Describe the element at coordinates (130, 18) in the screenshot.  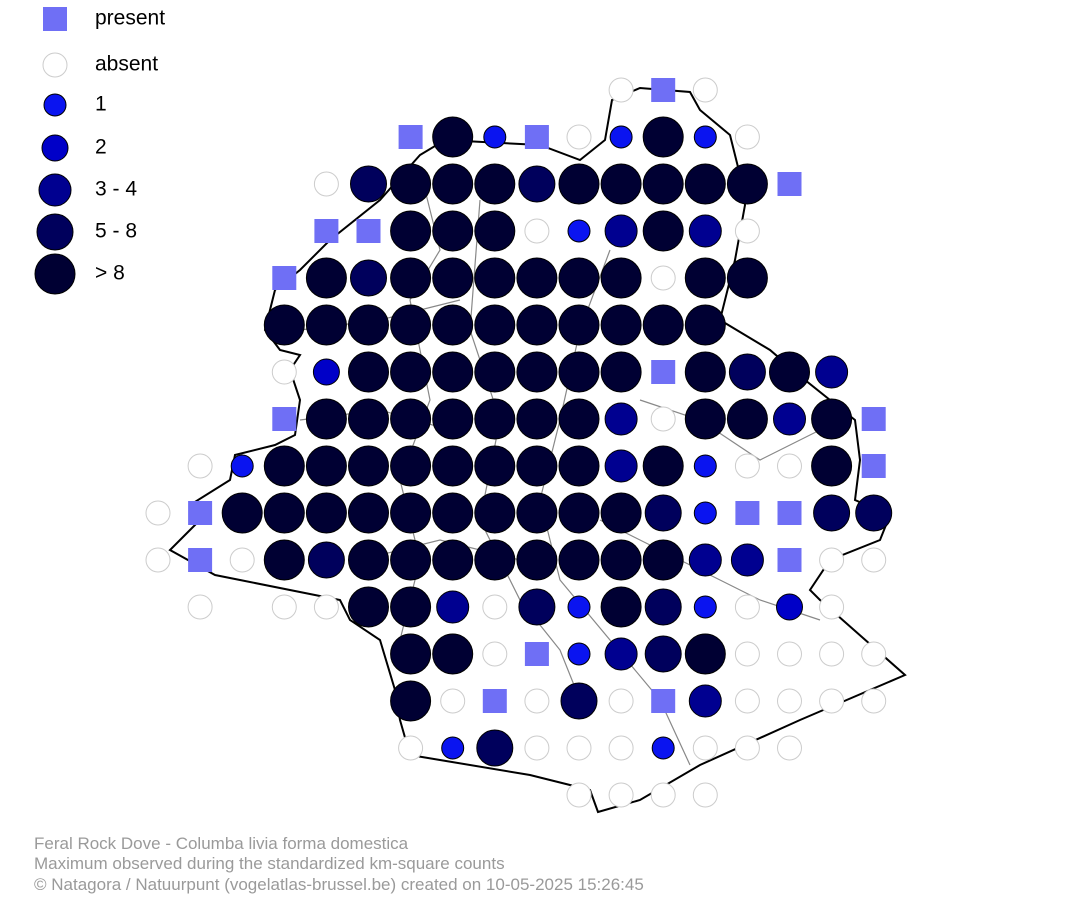
I see `legend-label: present` at that location.